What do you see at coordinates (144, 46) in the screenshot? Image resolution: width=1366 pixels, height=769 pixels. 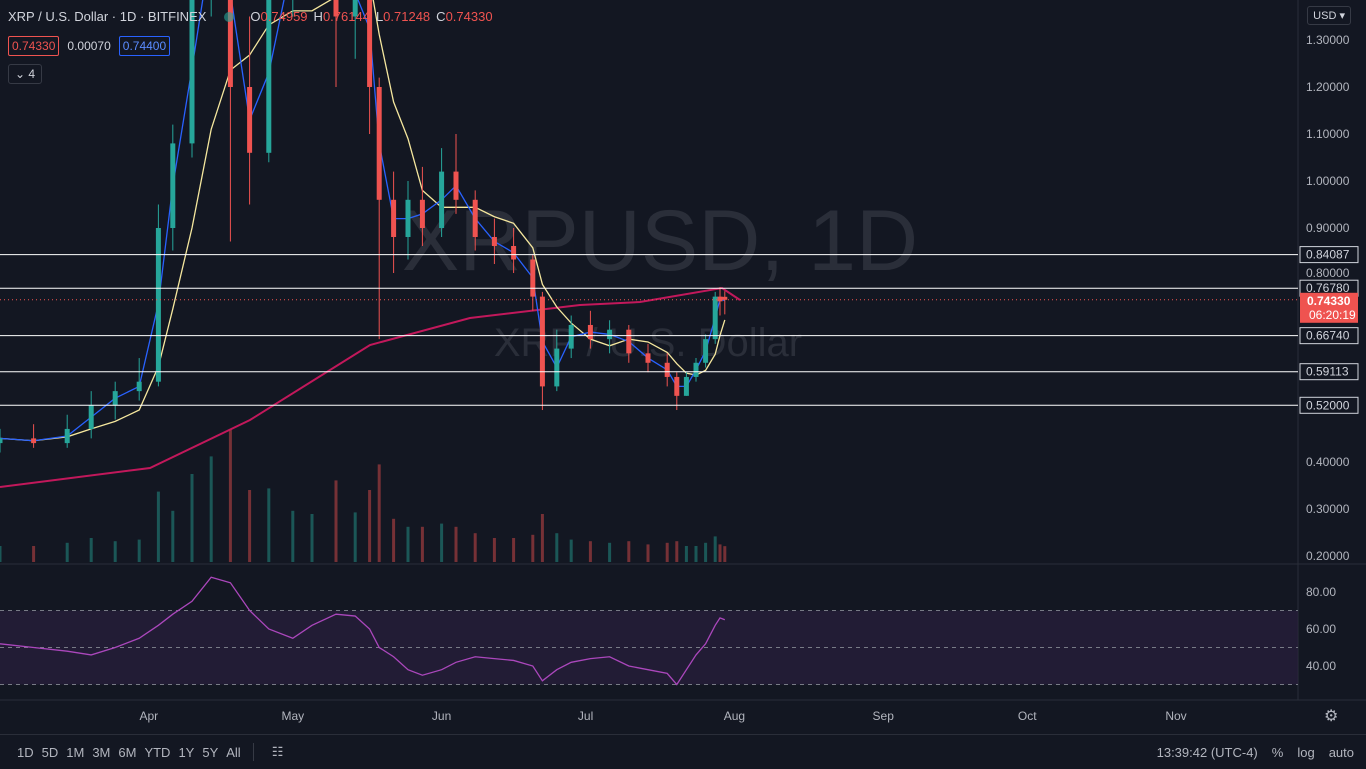 I see `buy-button: 0.74400` at bounding box center [144, 46].